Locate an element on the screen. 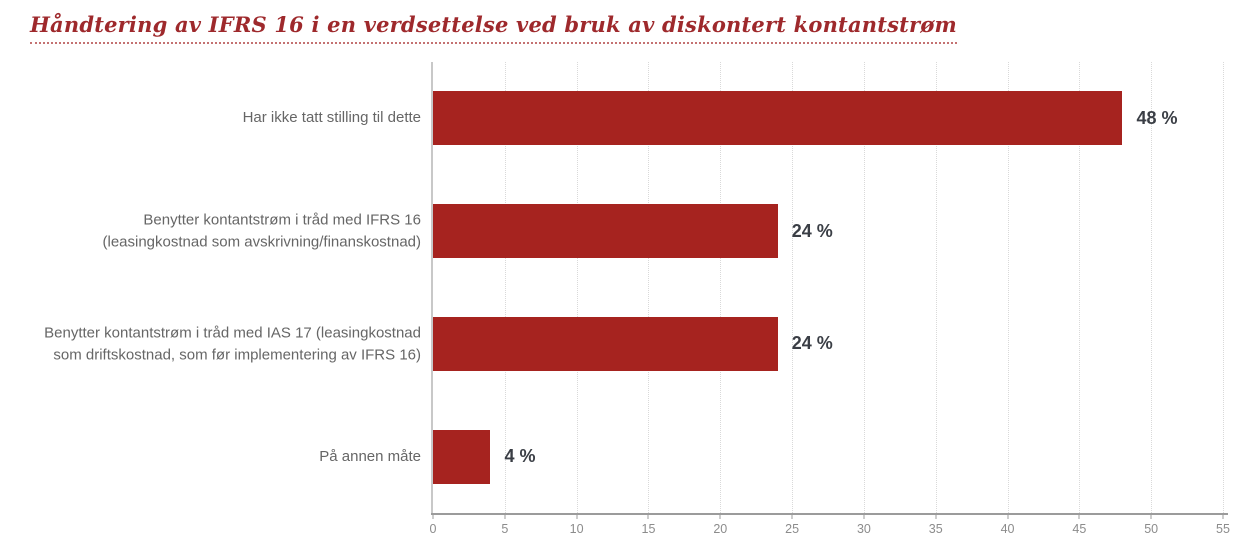 Image resolution: width=1250 pixels, height=553 pixels. tick-label: 35 is located at coordinates (935, 529).